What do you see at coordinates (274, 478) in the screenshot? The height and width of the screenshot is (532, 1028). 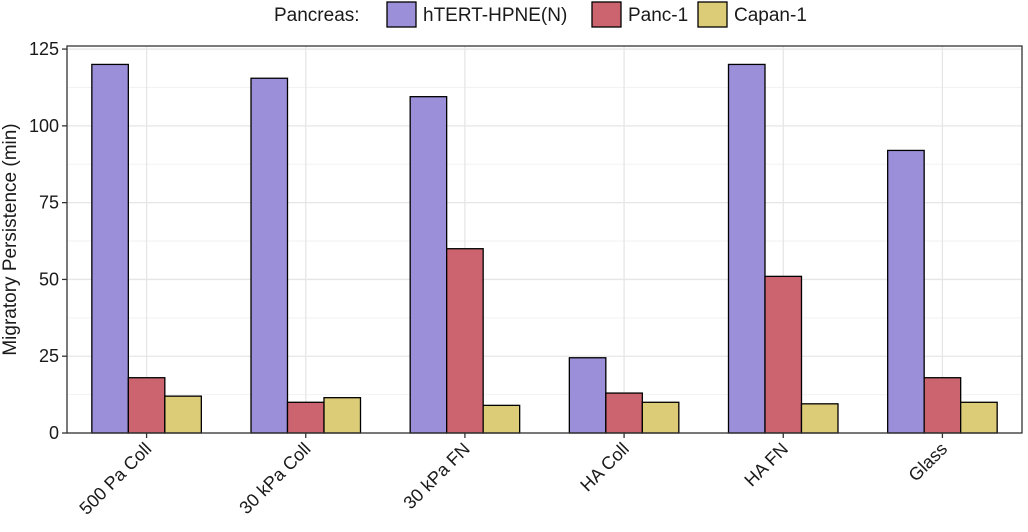 I see `x-tick-label: 30 kPa Coll` at bounding box center [274, 478].